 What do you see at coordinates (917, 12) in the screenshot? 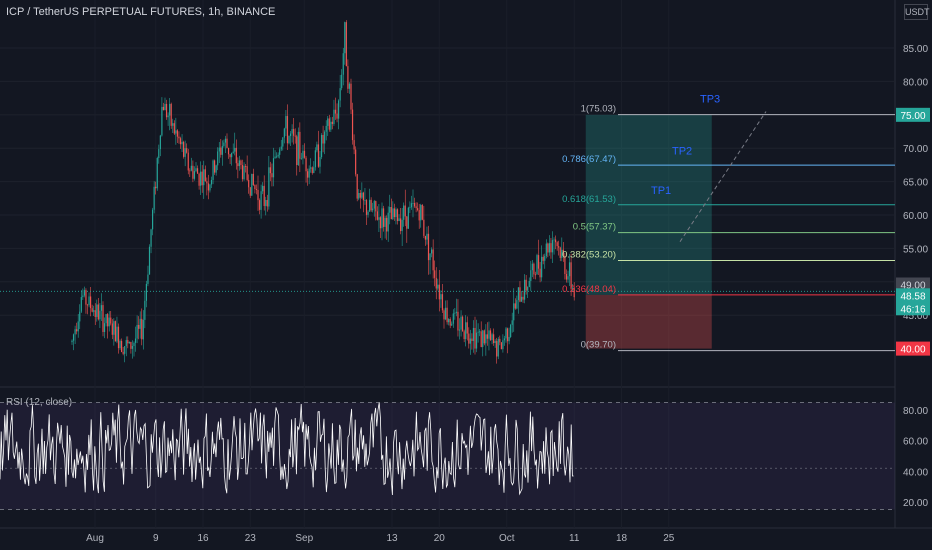
I see `currency-badge: USDT` at bounding box center [917, 12].